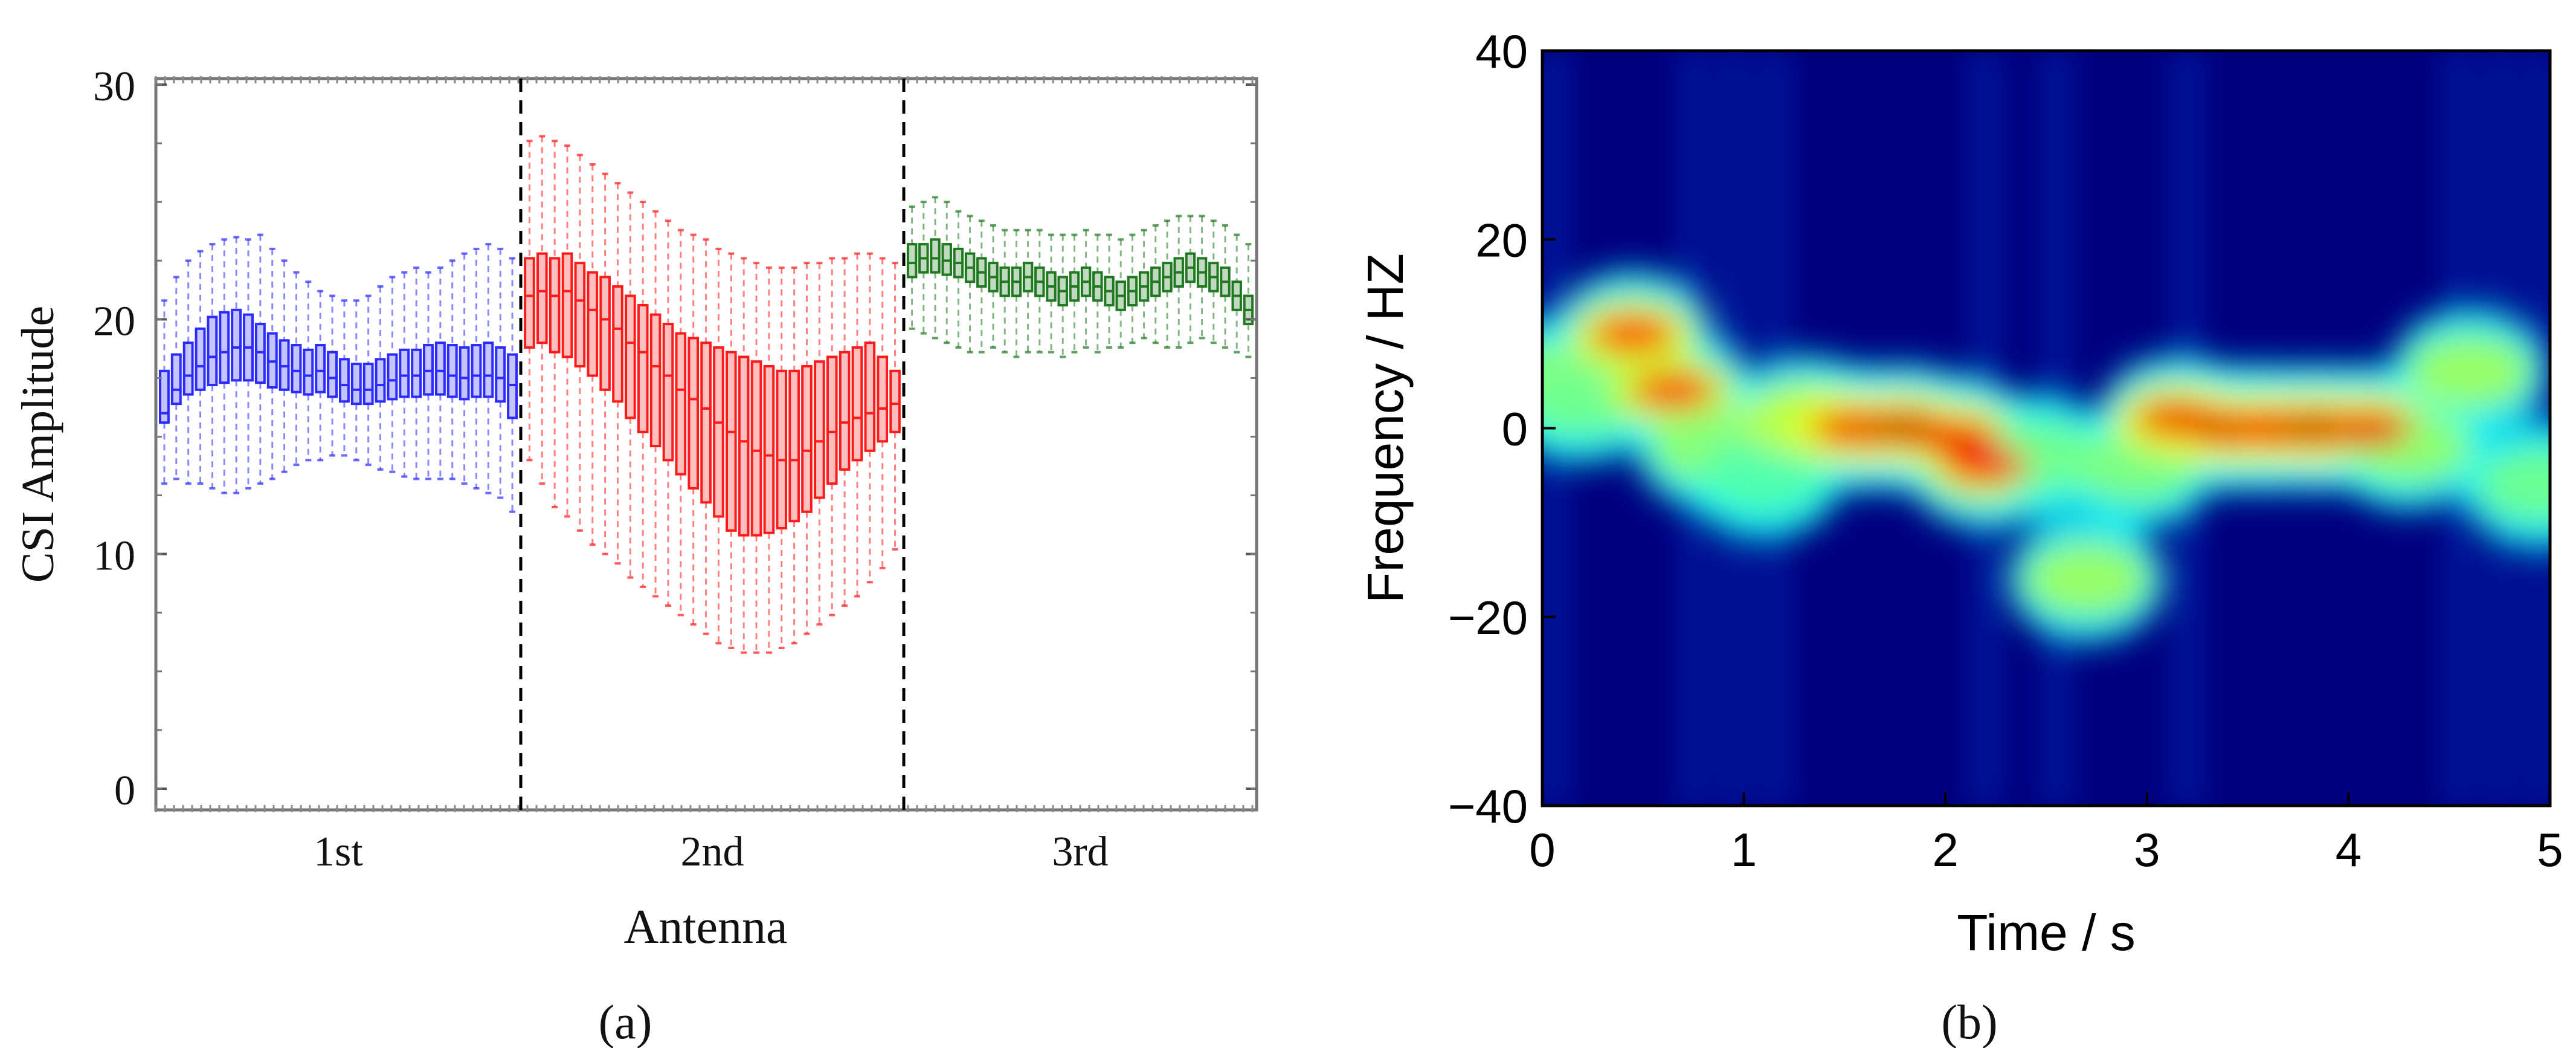 This screenshot has width=2576, height=1048. Describe the element at coordinates (1488, 806) in the screenshot. I see `y-tick-label: −40` at that location.